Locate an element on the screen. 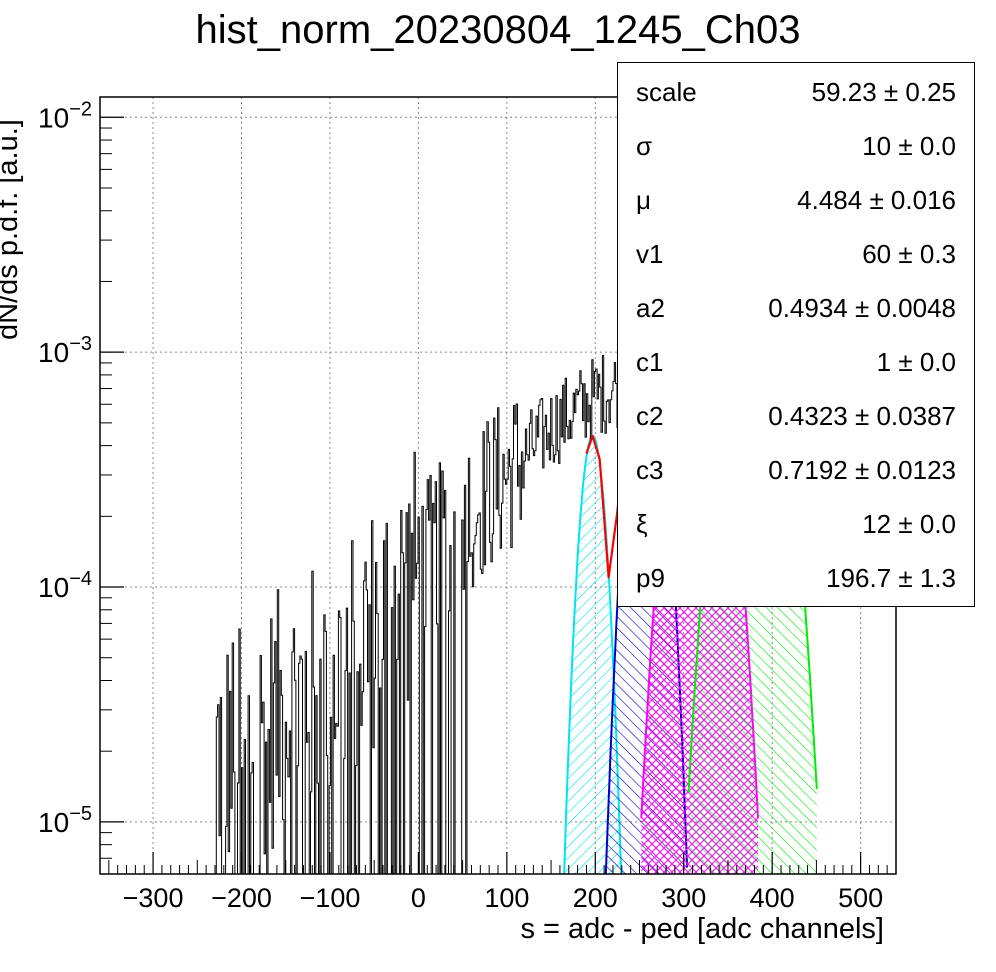 Image resolution: width=996 pixels, height=972 pixels. stat-row: p9 196.7 ± 1.3 is located at coordinates (796, 590).